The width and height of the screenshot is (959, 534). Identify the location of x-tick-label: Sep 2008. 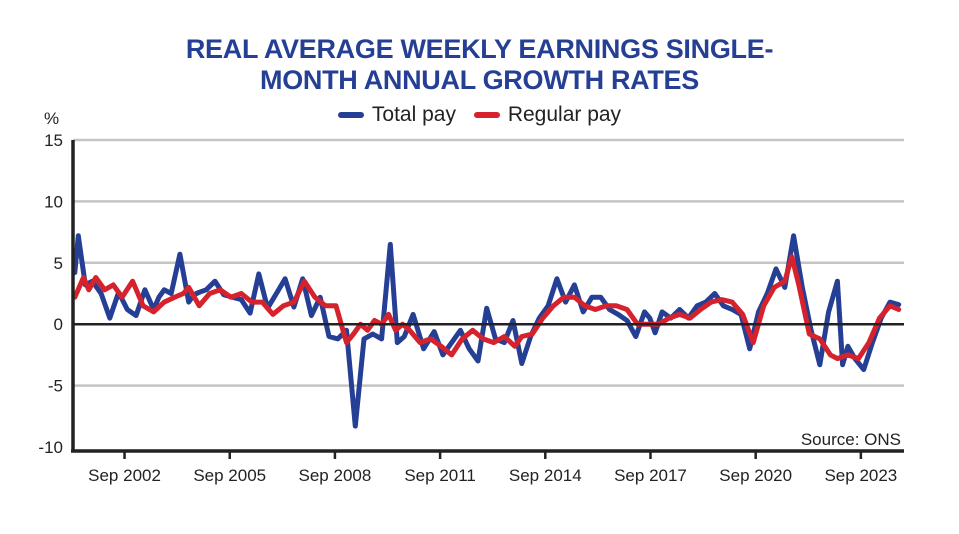
(335, 475).